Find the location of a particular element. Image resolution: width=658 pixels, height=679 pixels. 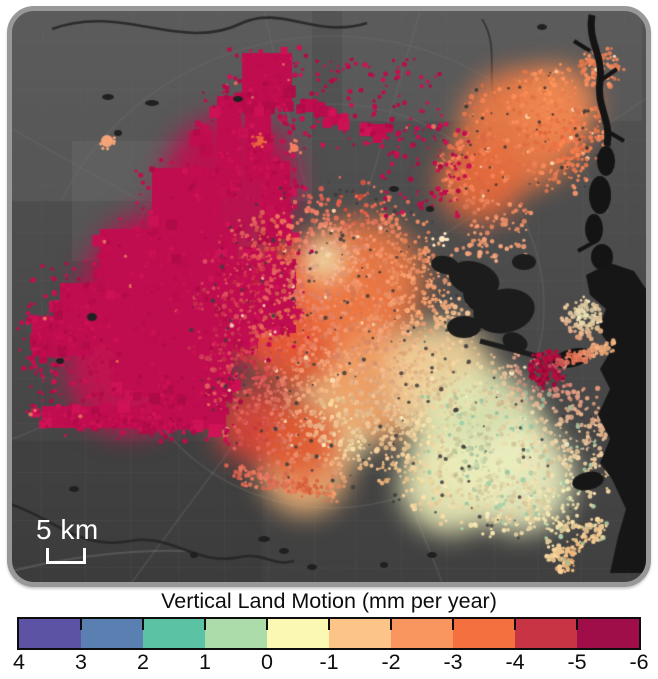

colorbar-tick-label: -3 is located at coordinates (453, 662).